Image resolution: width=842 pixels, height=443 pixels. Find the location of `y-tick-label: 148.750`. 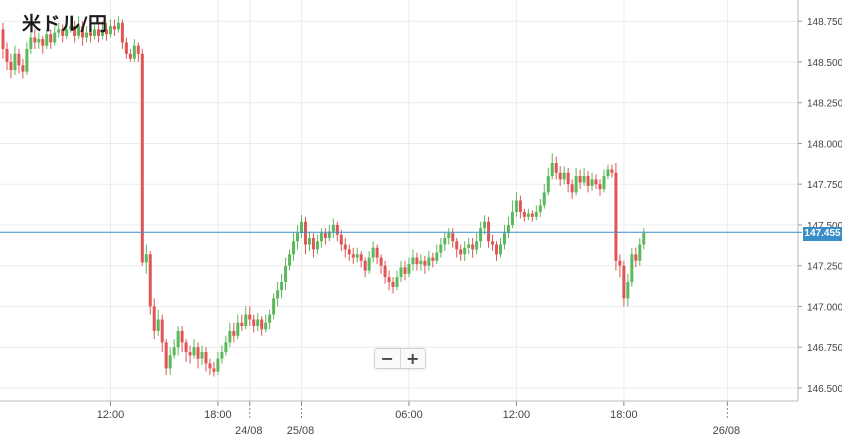

y-tick-label: 148.750 is located at coordinates (824, 22).